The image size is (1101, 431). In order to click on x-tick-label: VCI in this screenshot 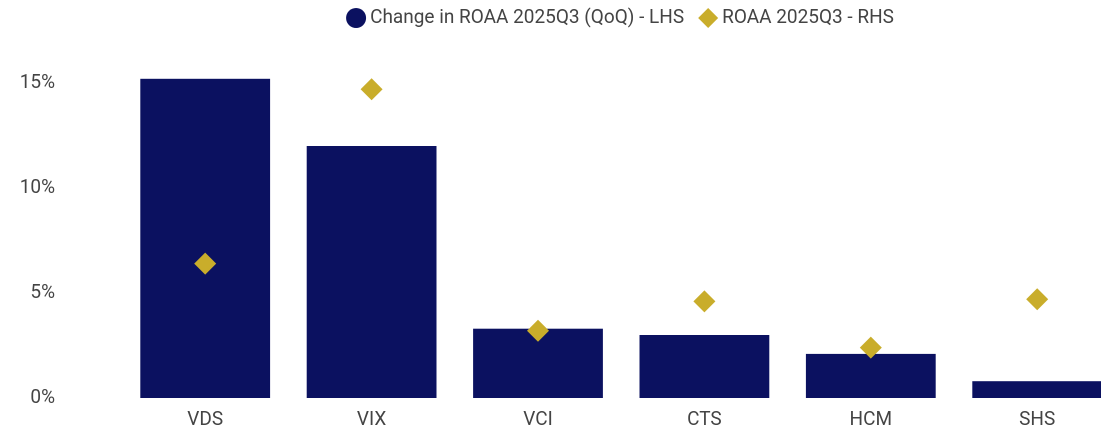, I will do `click(538, 418)`.